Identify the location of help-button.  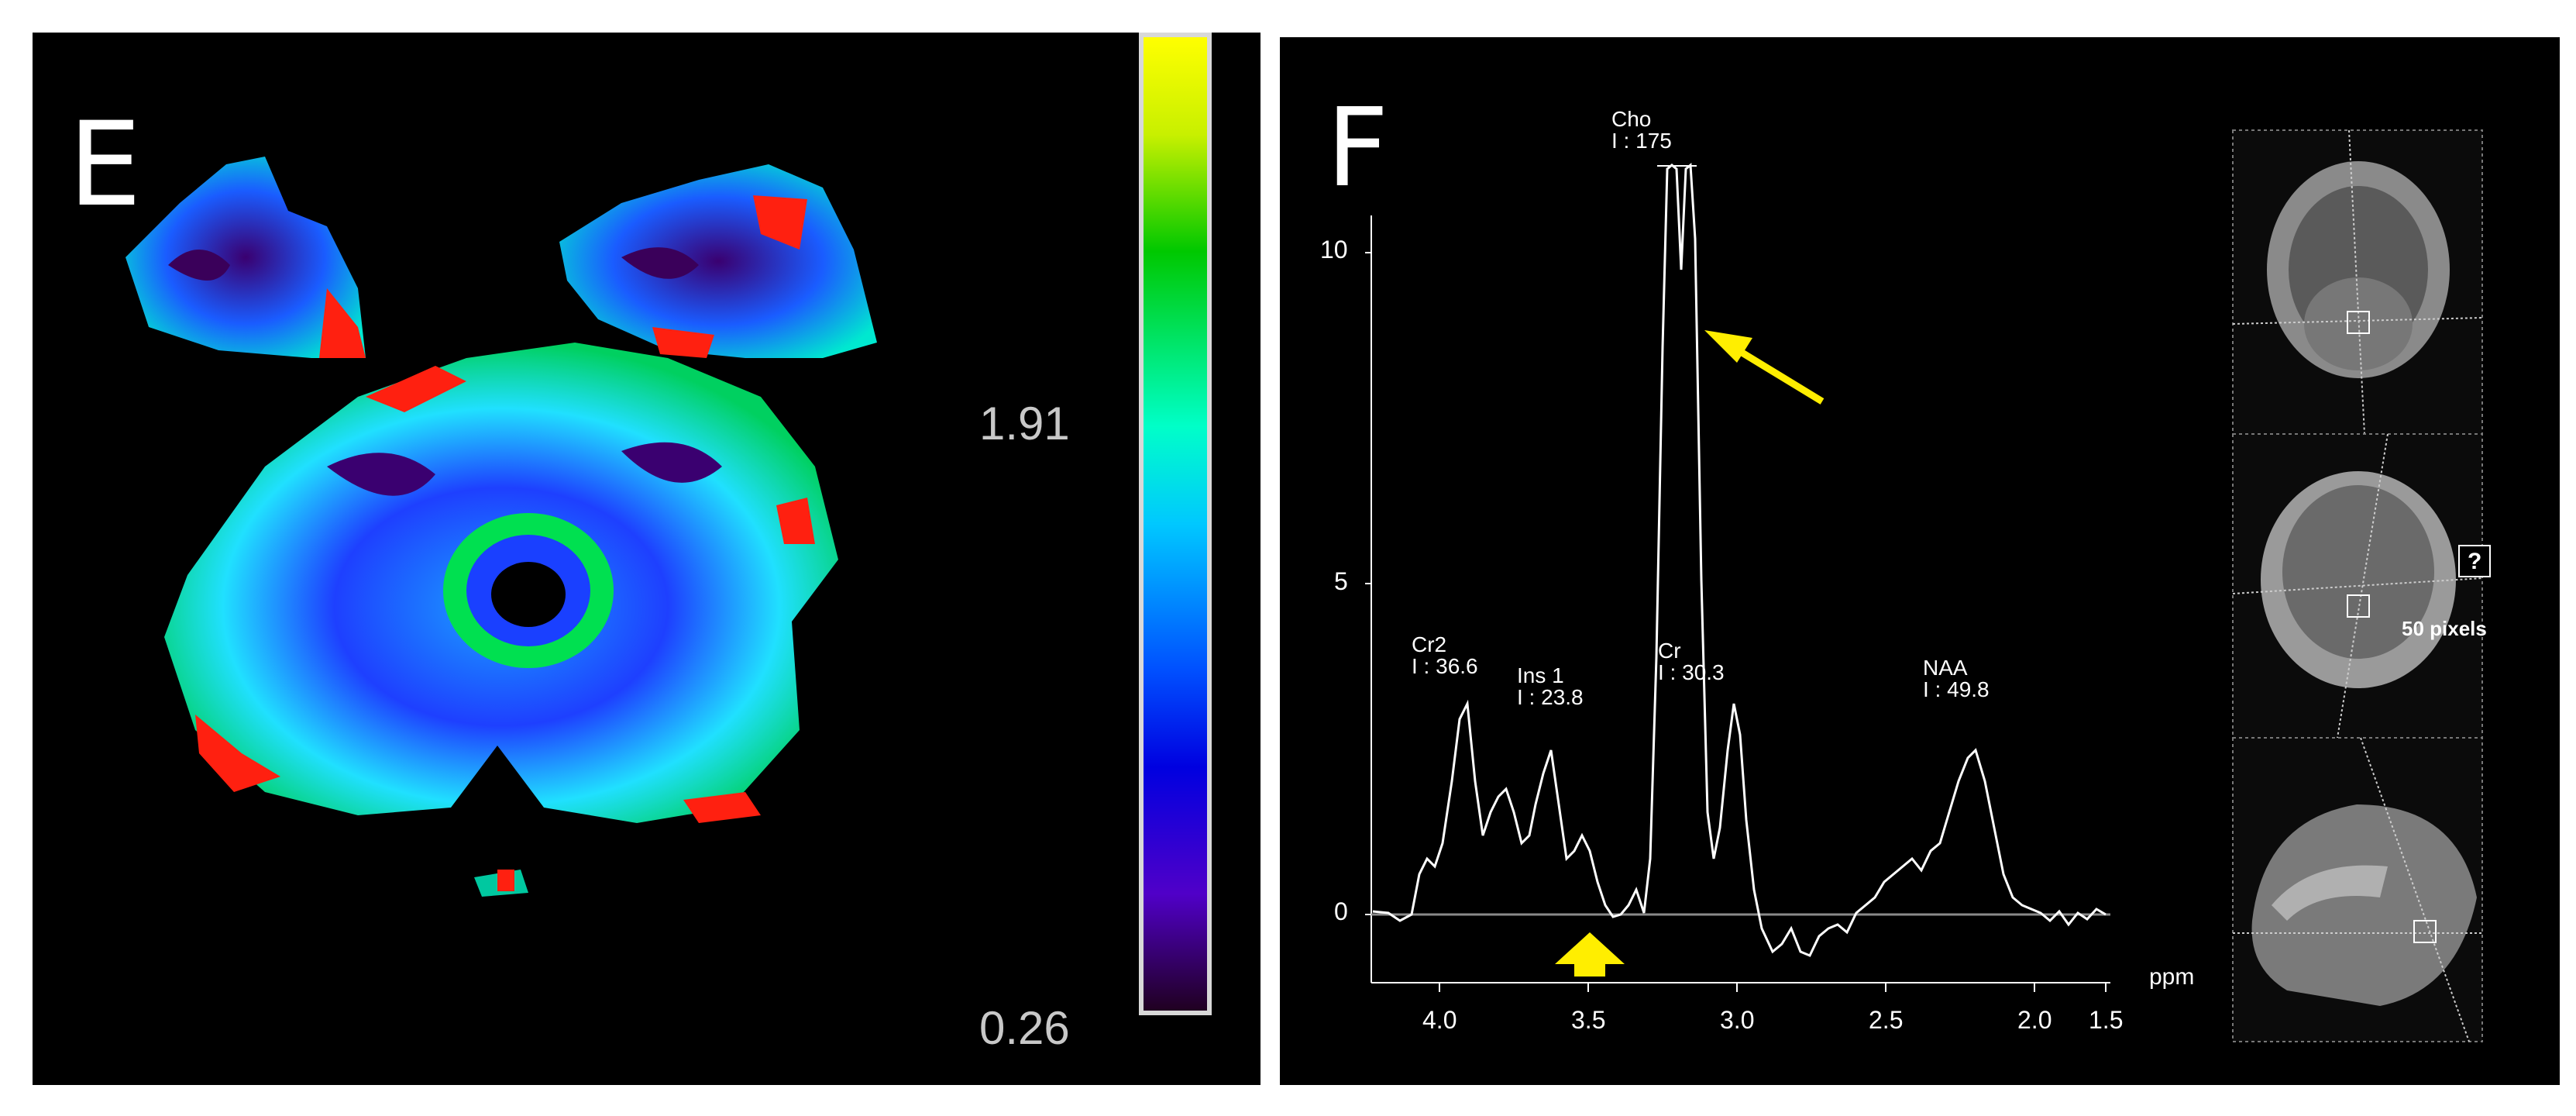
(2474, 561).